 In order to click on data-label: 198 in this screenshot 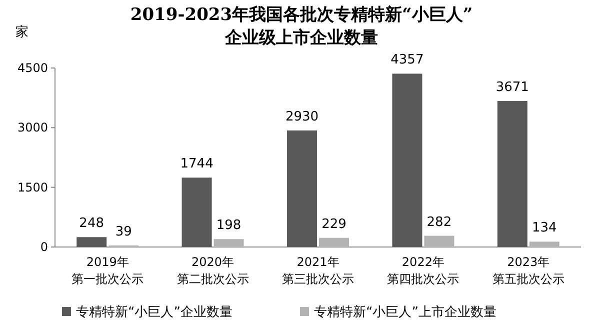, I will do `click(229, 226)`.